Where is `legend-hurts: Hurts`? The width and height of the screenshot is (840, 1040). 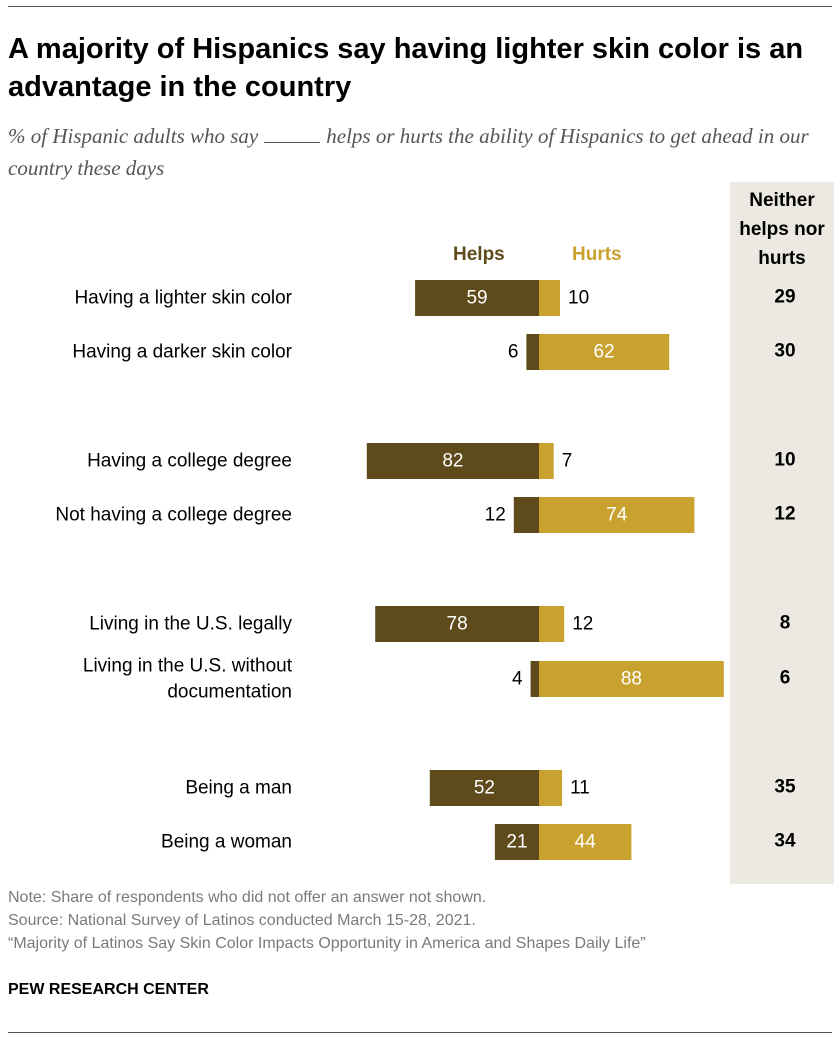 legend-hurts: Hurts is located at coordinates (597, 254).